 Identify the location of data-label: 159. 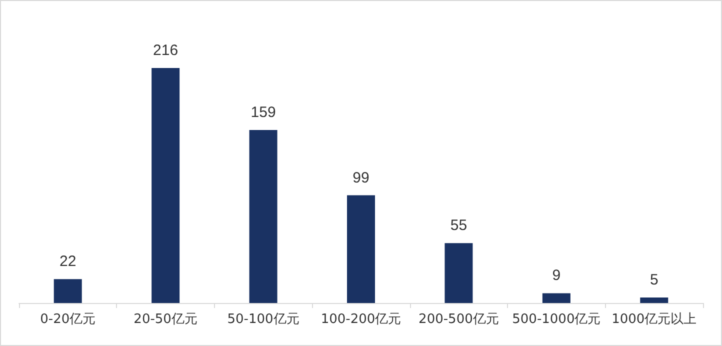
(263, 113).